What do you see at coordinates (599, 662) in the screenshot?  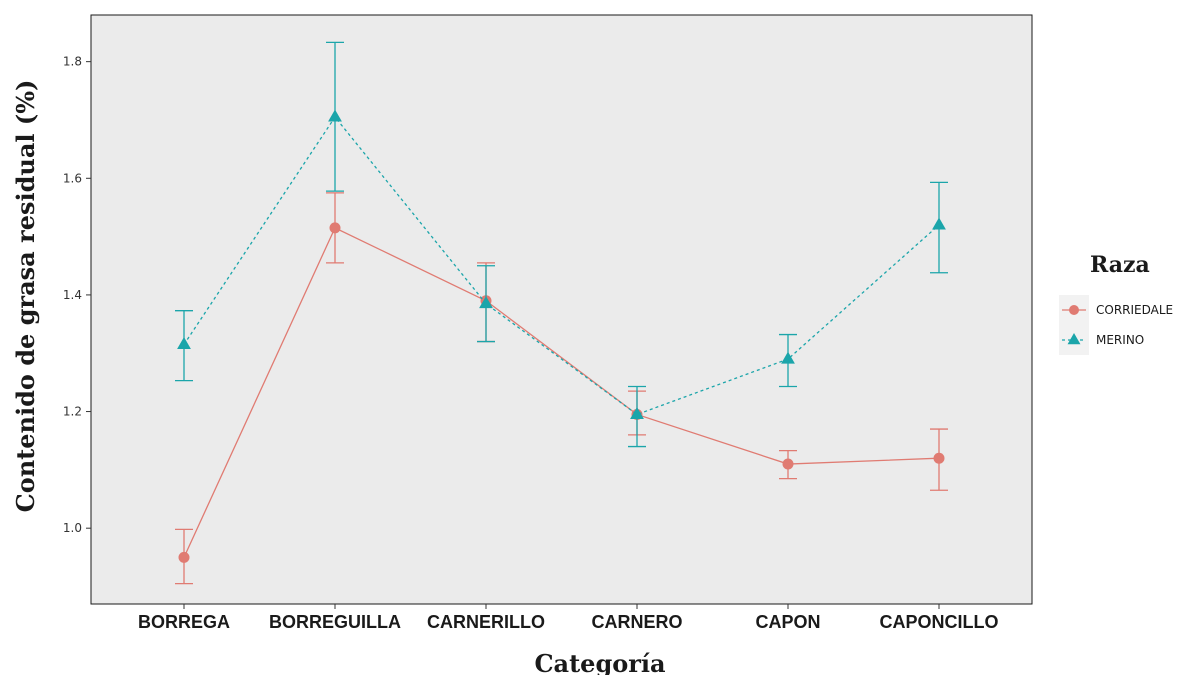 I see `x-axis-title: Categoría` at bounding box center [599, 662].